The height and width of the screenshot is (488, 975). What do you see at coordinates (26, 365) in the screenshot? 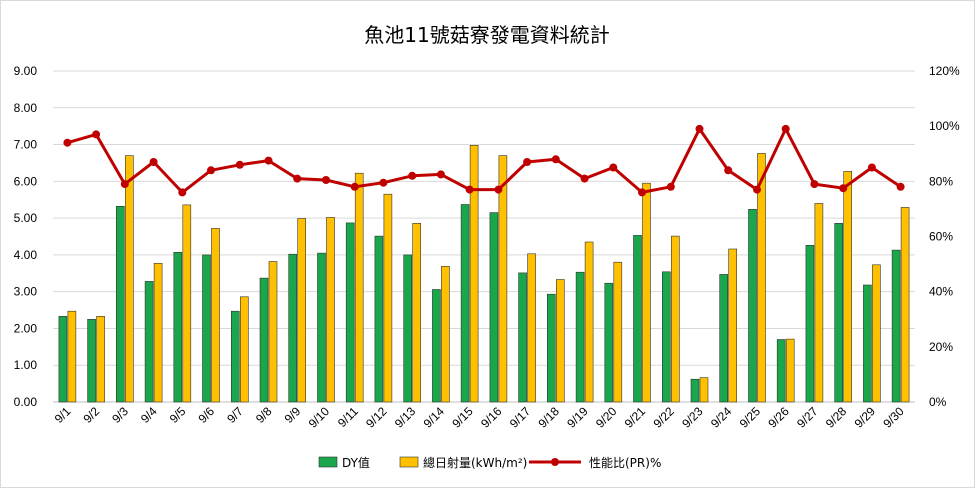
I see `y-left-tick-label: 1.00` at bounding box center [26, 365].